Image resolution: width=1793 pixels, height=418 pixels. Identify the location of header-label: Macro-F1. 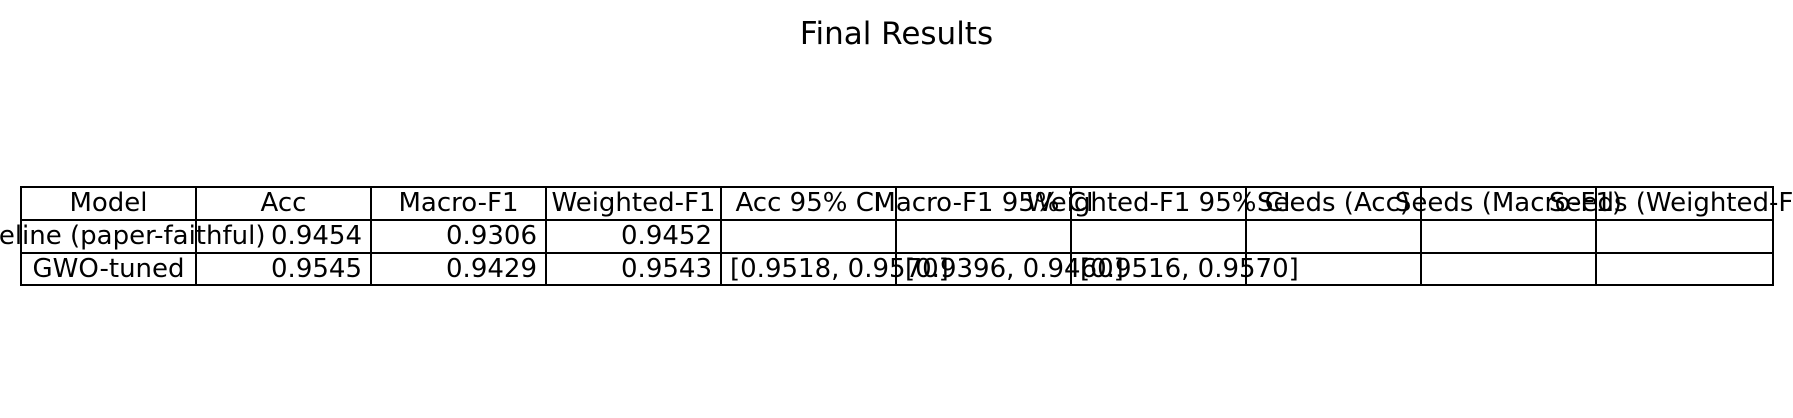
(458, 203).